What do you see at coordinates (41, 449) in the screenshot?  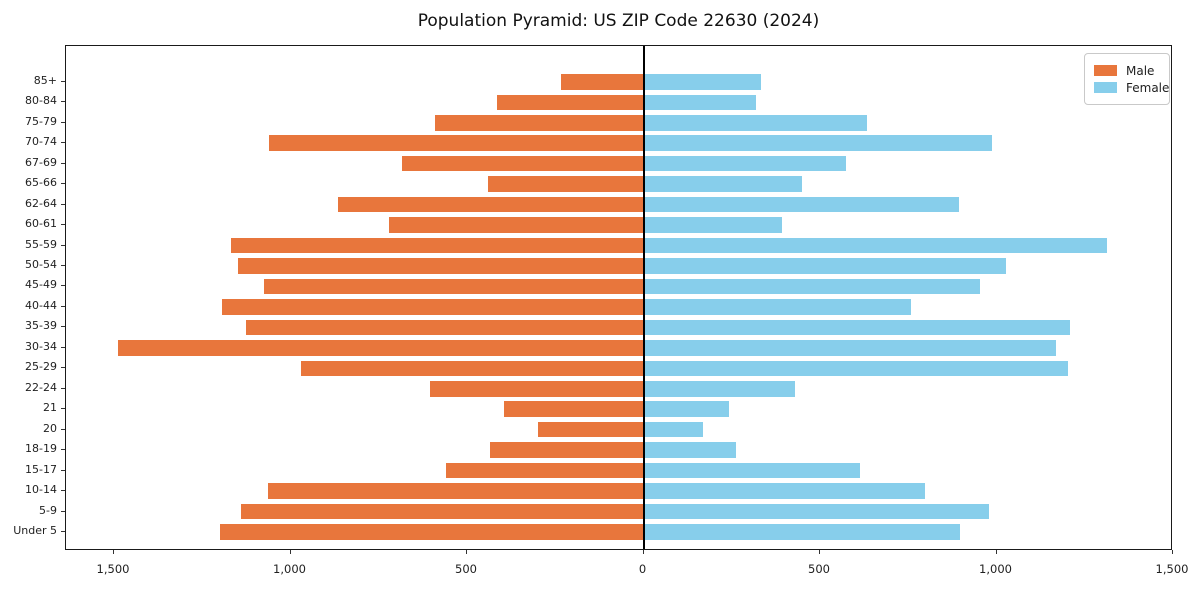 I see `y-axis-label-18-19: 18-19` at bounding box center [41, 449].